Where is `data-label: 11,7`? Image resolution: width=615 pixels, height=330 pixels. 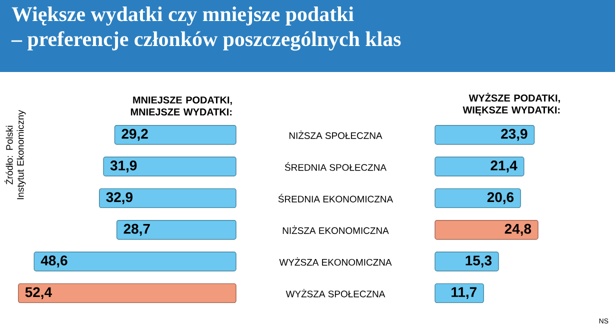 data-label: 11,7 is located at coordinates (464, 293).